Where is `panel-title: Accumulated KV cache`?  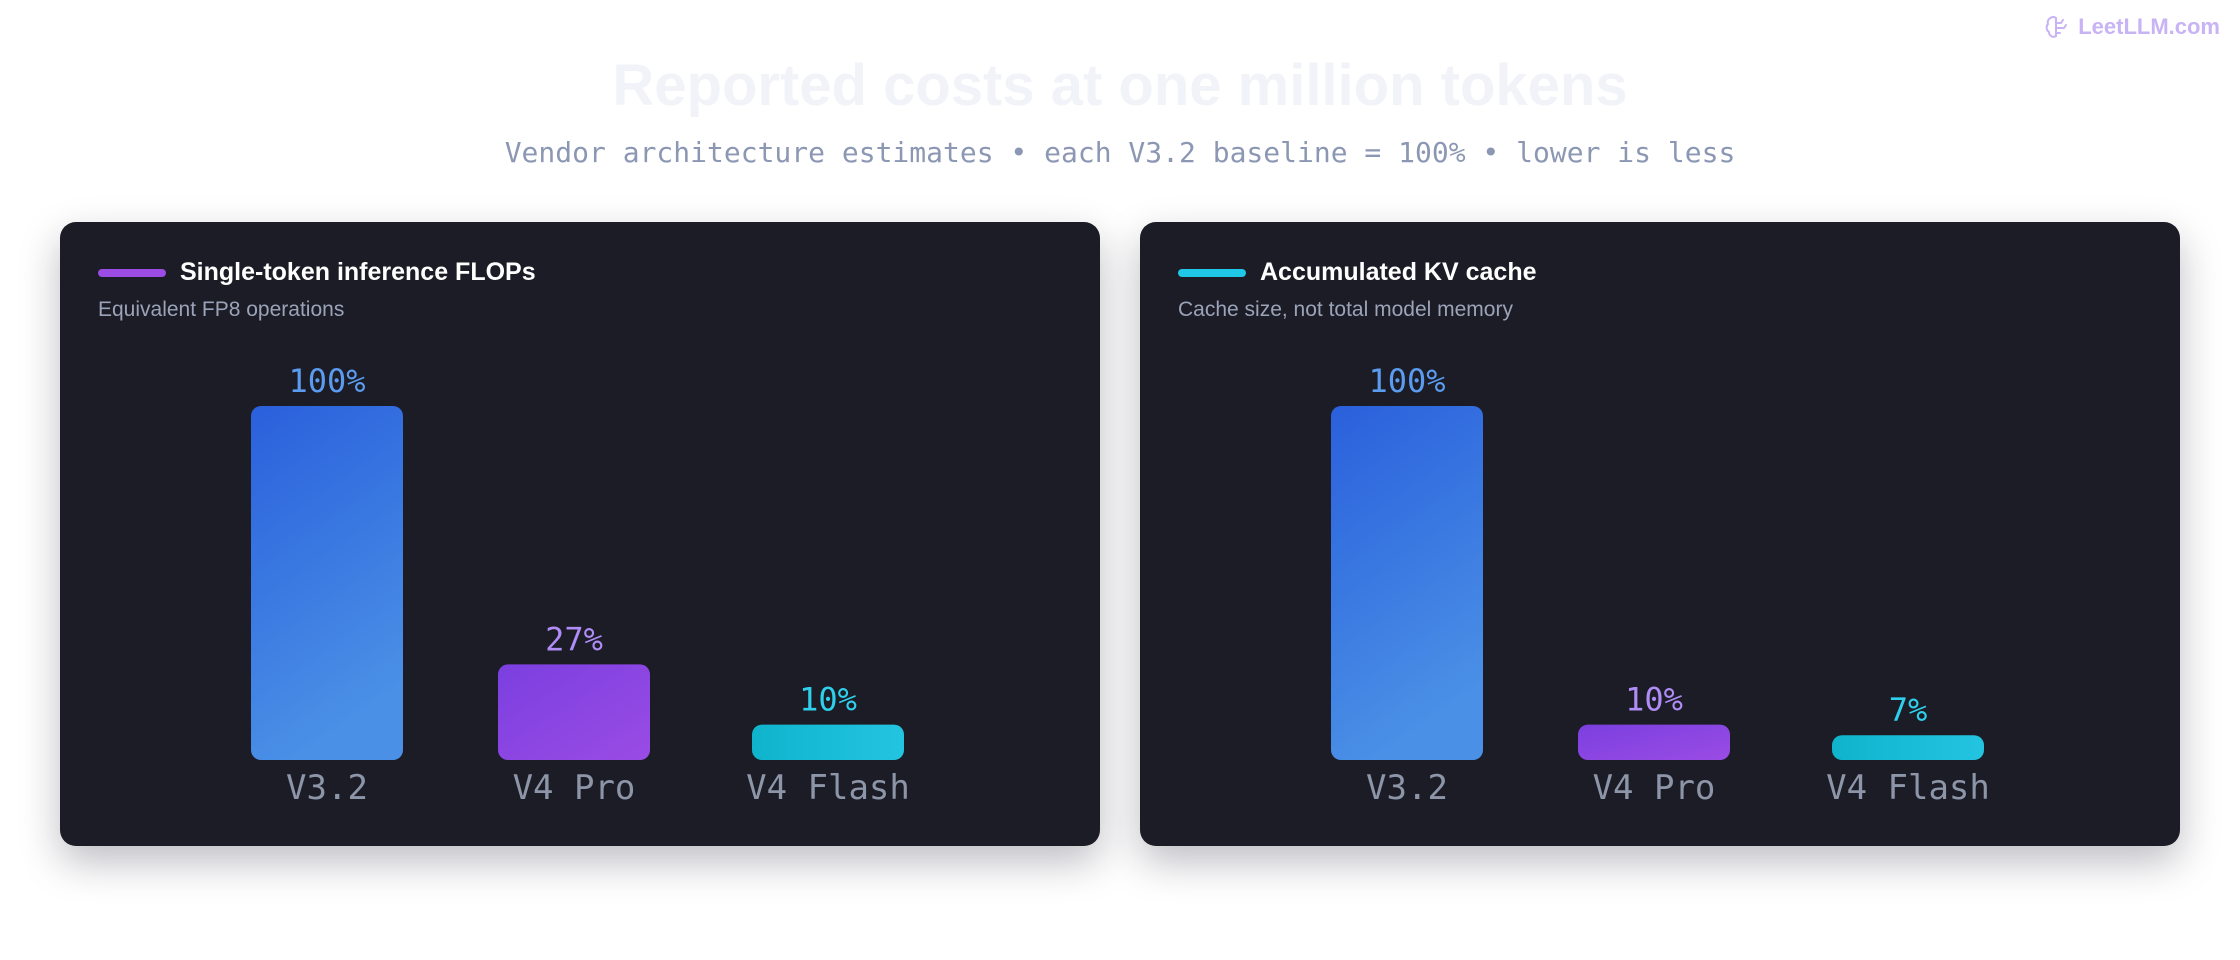 panel-title: Accumulated KV cache is located at coordinates (1398, 272).